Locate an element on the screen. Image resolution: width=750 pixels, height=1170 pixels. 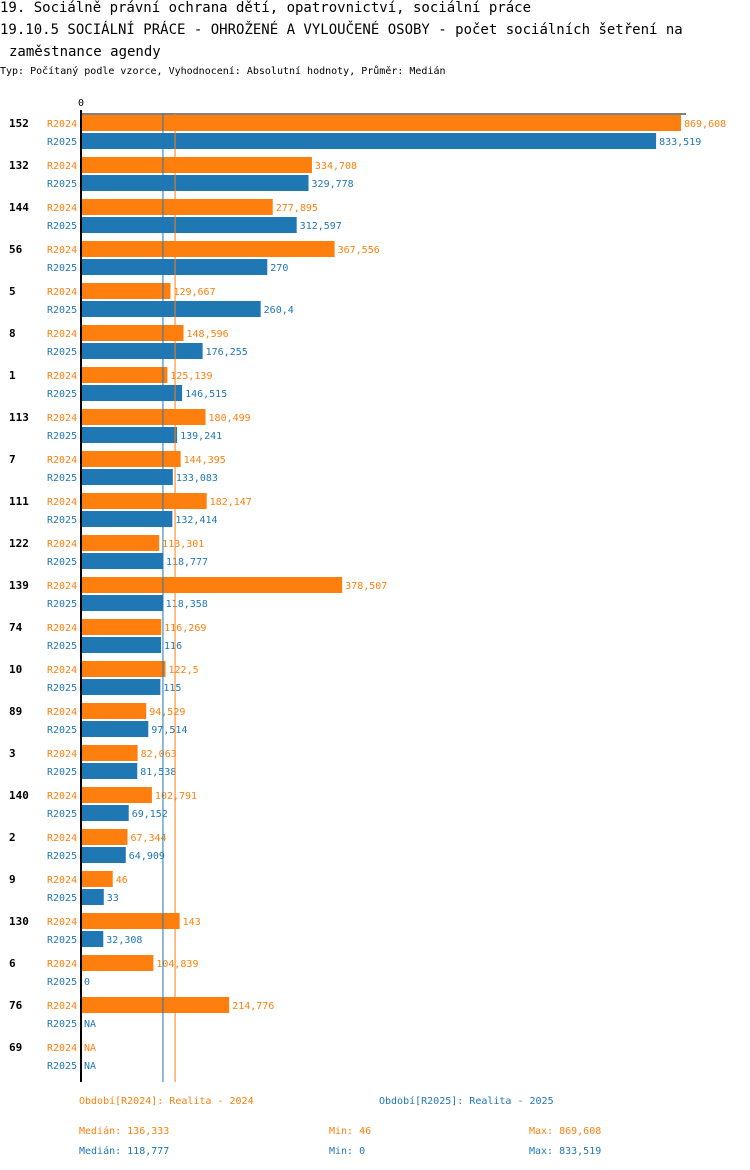
stat-median-r2025: Medián: 118,777 is located at coordinates (124, 1151).